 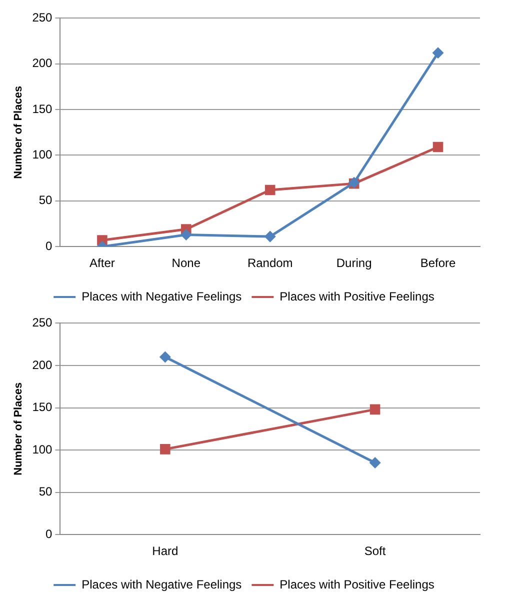 I want to click on x-tick-label: After, so click(x=102, y=263).